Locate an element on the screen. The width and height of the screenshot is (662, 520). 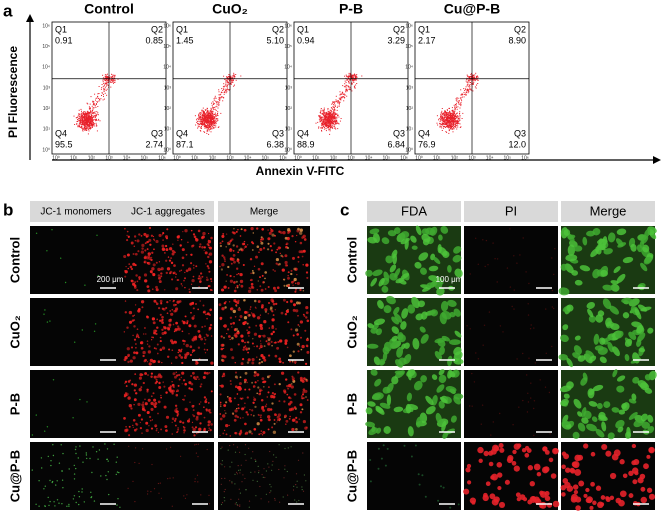
panel-label: b is located at coordinates (8, 209).